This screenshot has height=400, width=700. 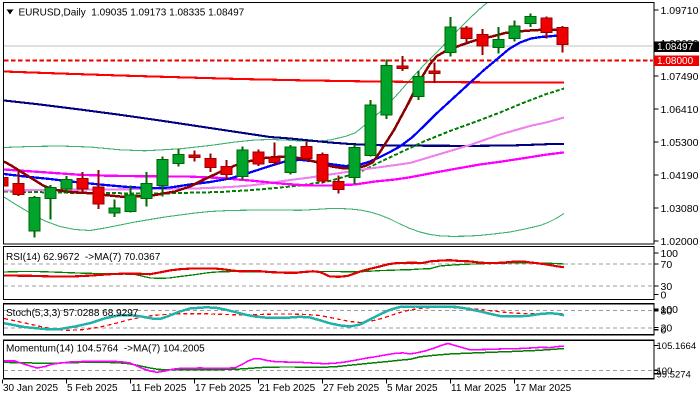 I want to click on svg-text: 1.05300, so click(x=680, y=143).